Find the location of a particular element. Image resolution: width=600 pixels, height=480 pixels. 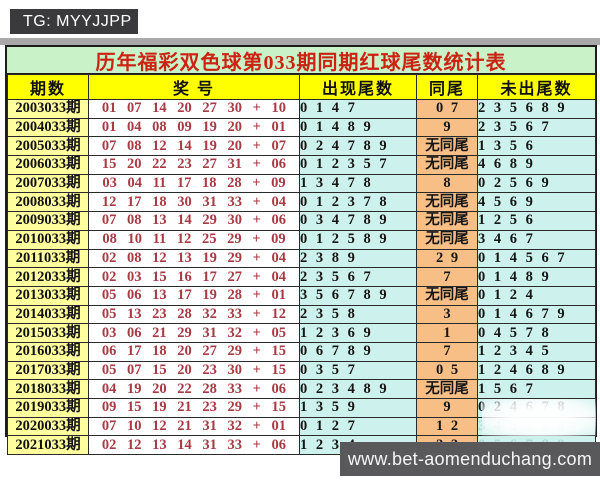

same-tail-cell: 2 9 is located at coordinates (447, 258).